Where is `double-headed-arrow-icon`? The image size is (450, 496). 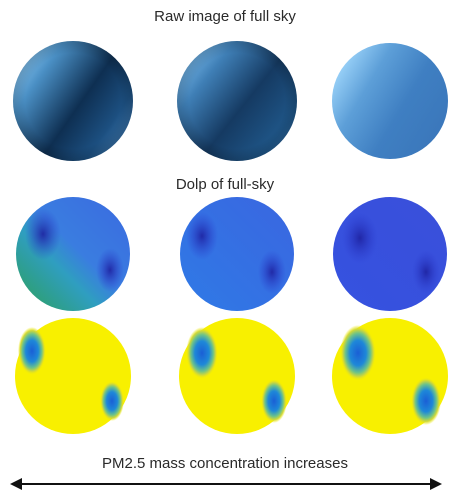
double-headed-arrow-icon is located at coordinates (226, 484).